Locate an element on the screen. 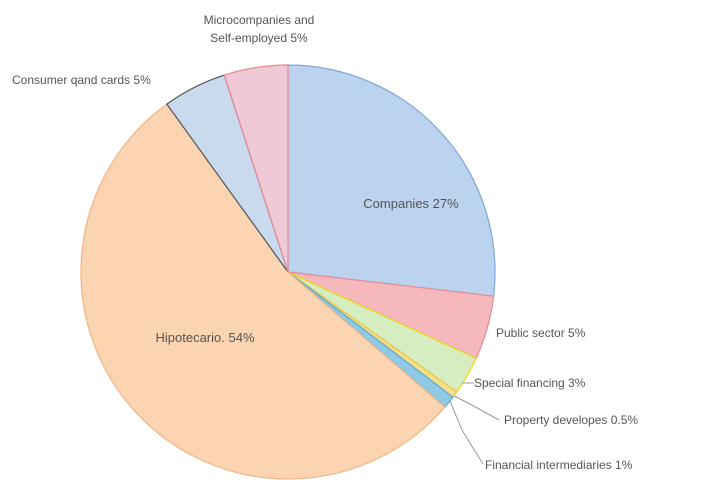 This screenshot has width=710, height=488. slice-label: Public sector 5% is located at coordinates (541, 333).